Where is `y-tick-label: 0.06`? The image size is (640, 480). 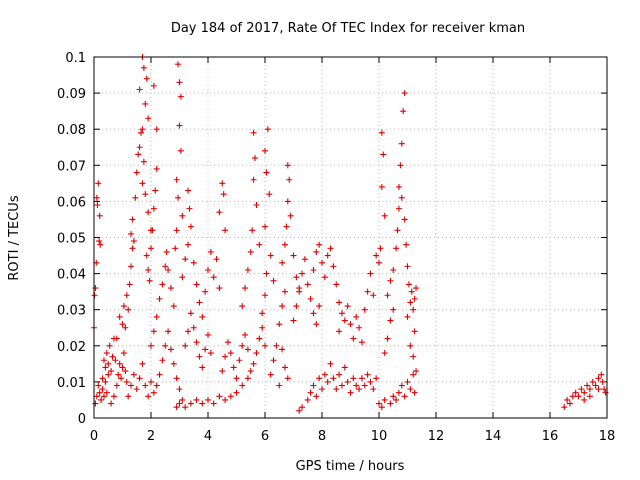
y-tick-label: 0.06 is located at coordinates (71, 202).